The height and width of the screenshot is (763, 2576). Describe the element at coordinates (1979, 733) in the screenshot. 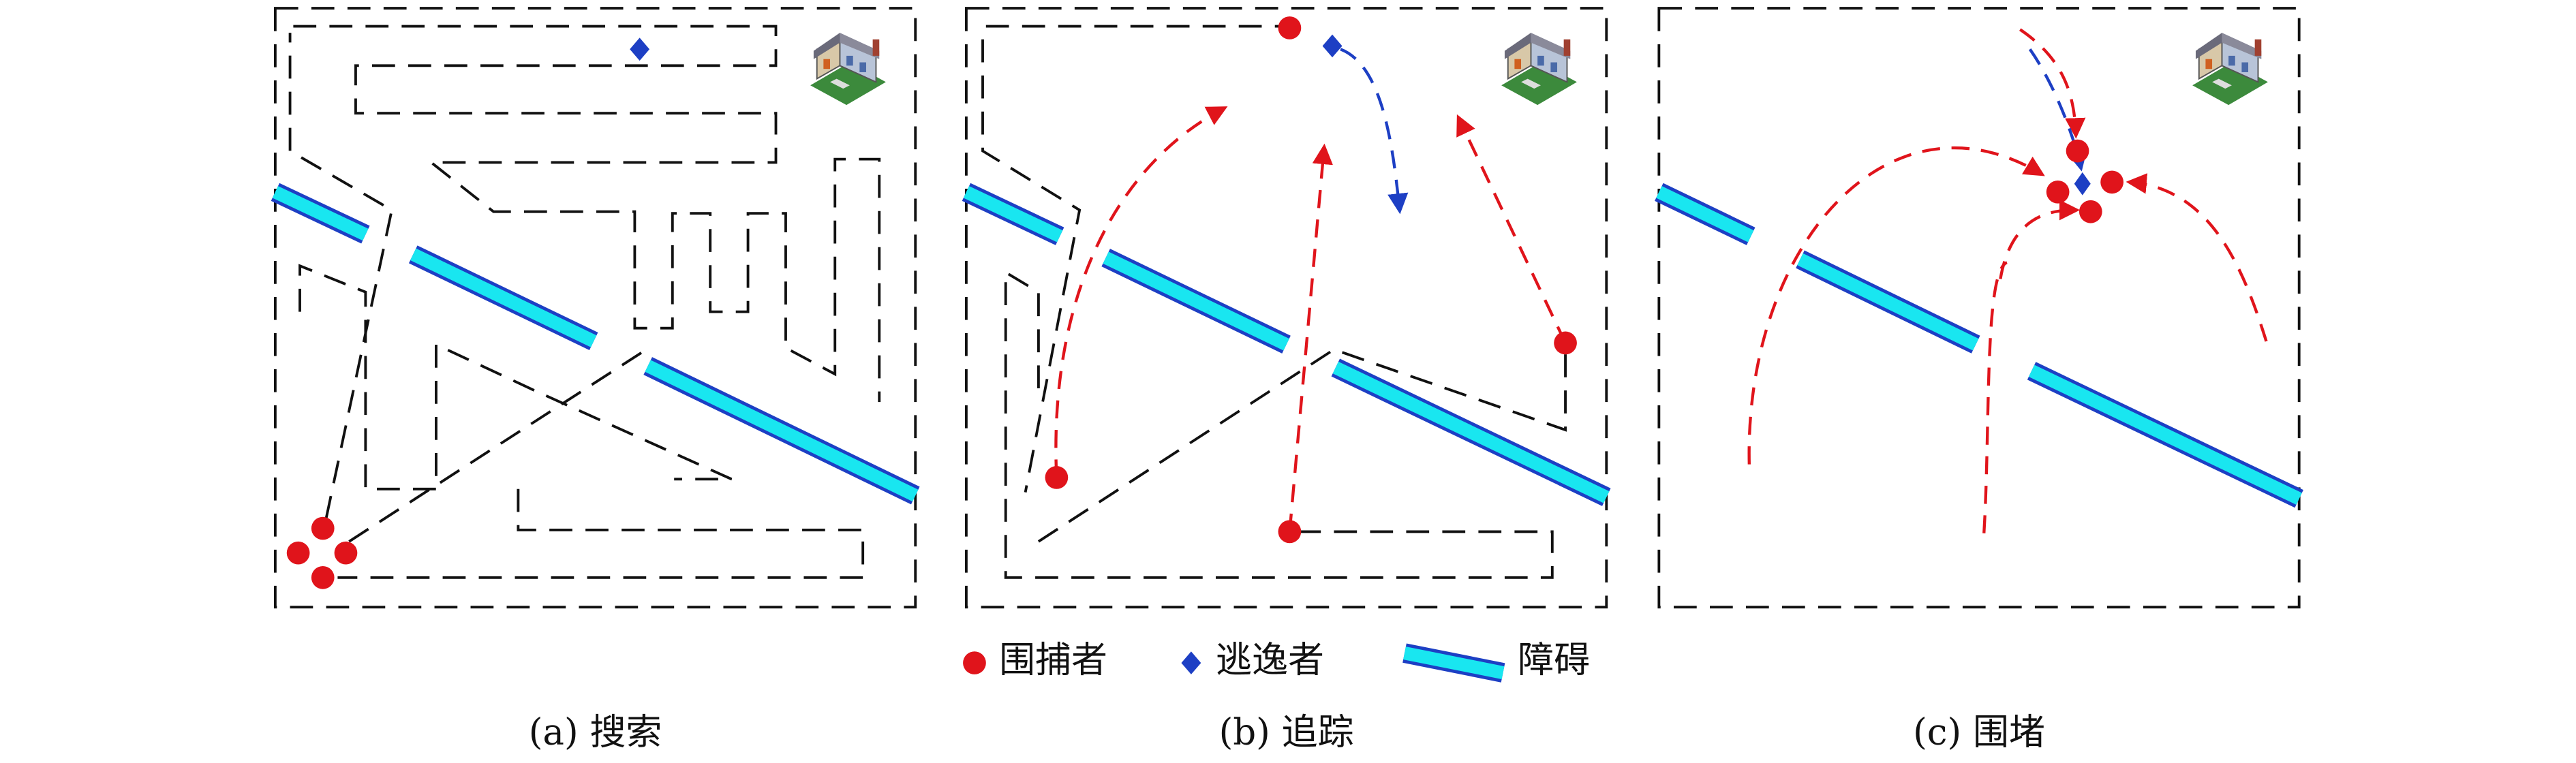

I see `caption: (c) 围堵` at that location.